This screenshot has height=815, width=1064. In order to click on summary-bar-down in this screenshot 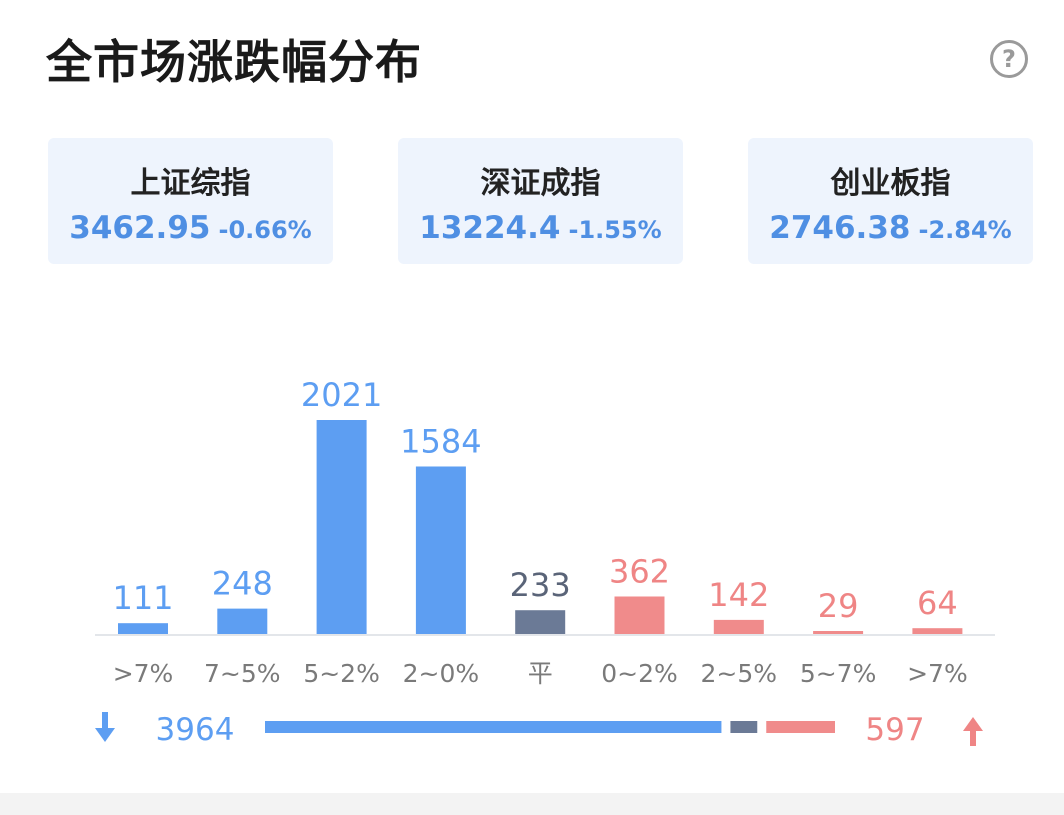, I will do `click(493, 727)`.